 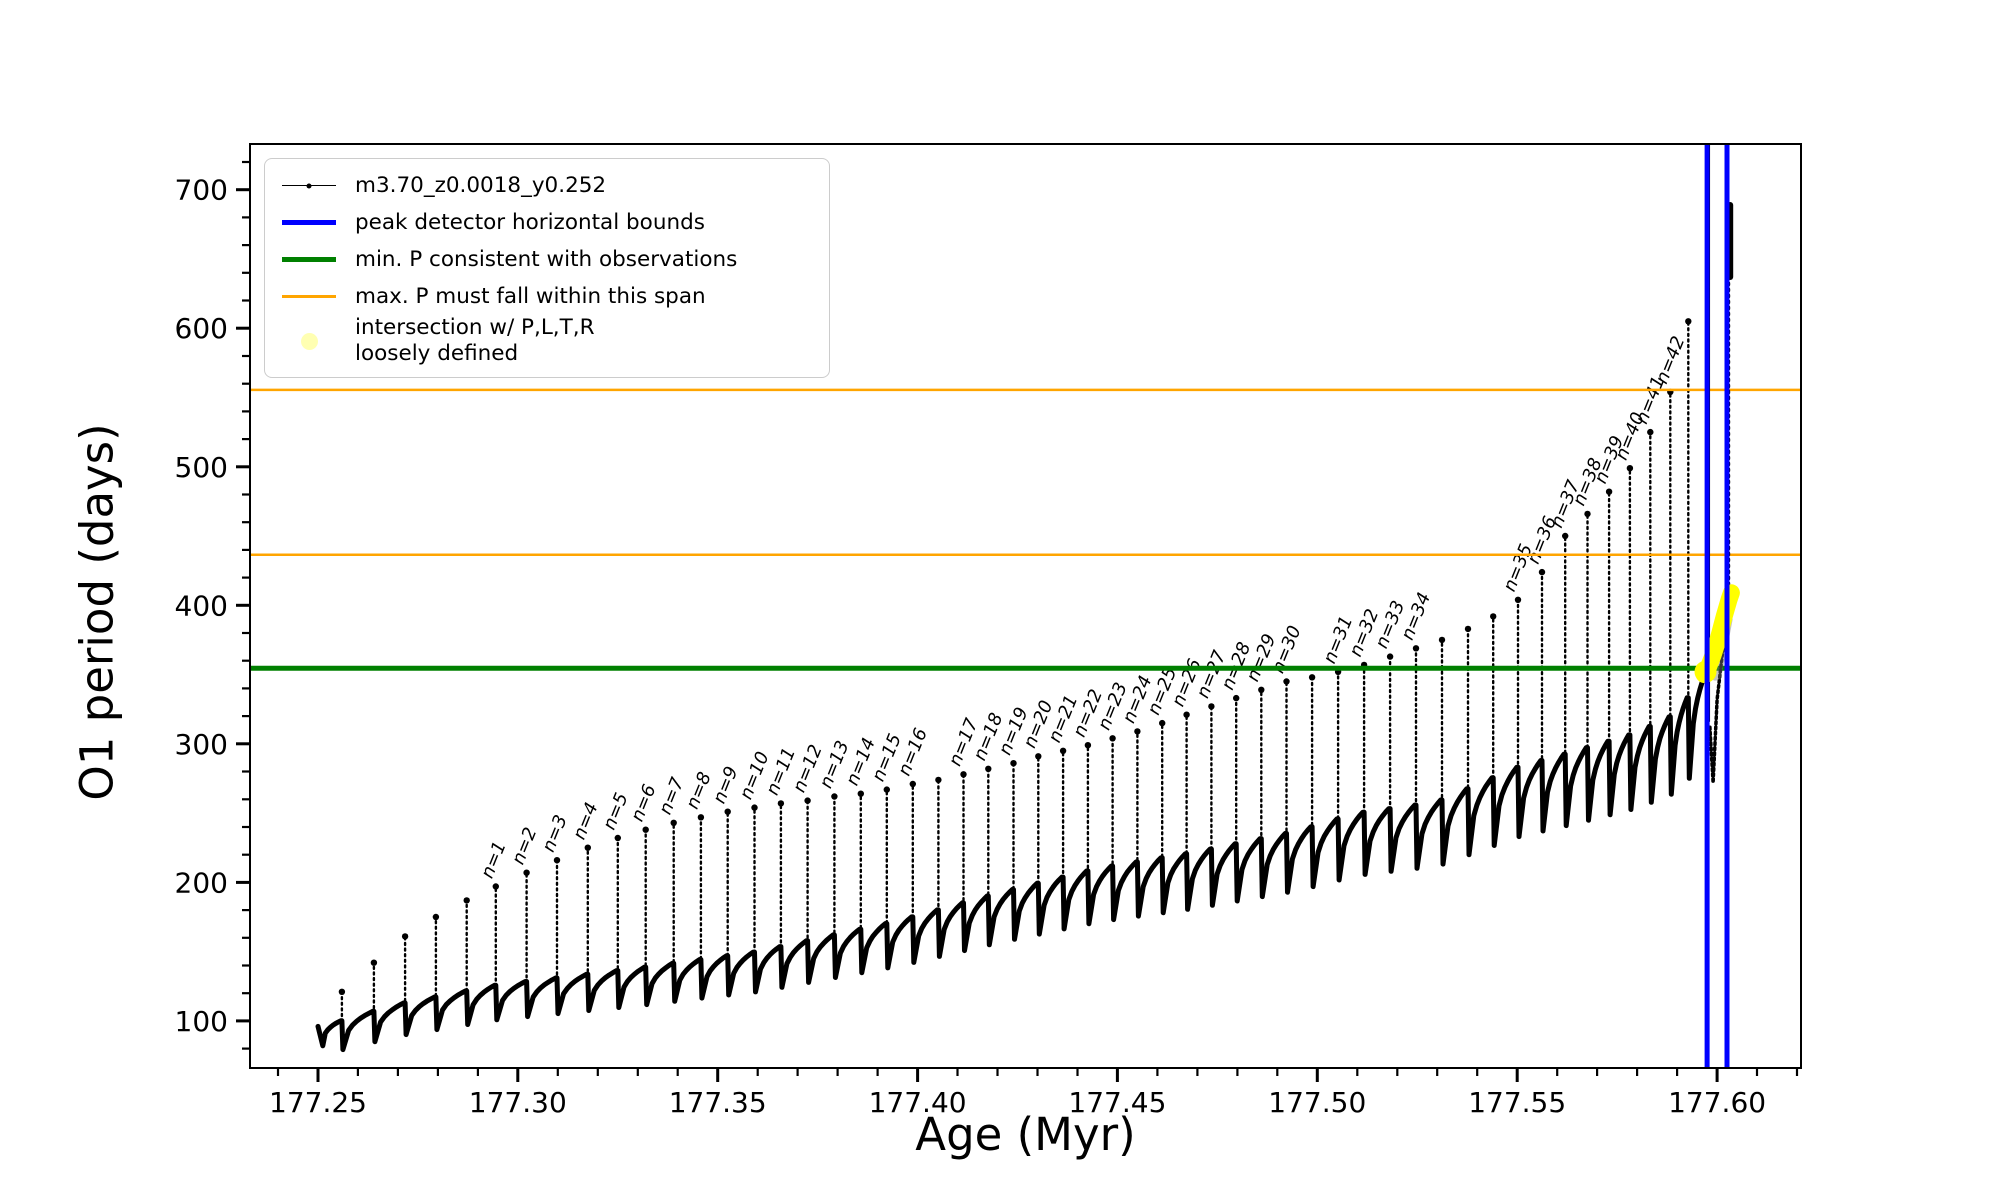 What do you see at coordinates (201, 605) in the screenshot?
I see `y-tick-label: 400` at bounding box center [201, 605].